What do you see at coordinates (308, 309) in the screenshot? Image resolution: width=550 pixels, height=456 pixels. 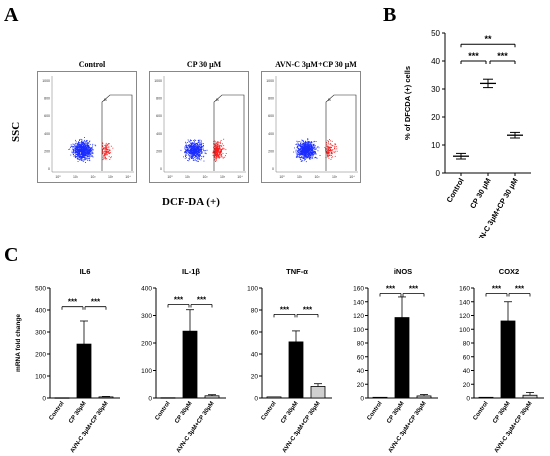 I see `tnfa-sig-label: ***` at bounding box center [308, 309].